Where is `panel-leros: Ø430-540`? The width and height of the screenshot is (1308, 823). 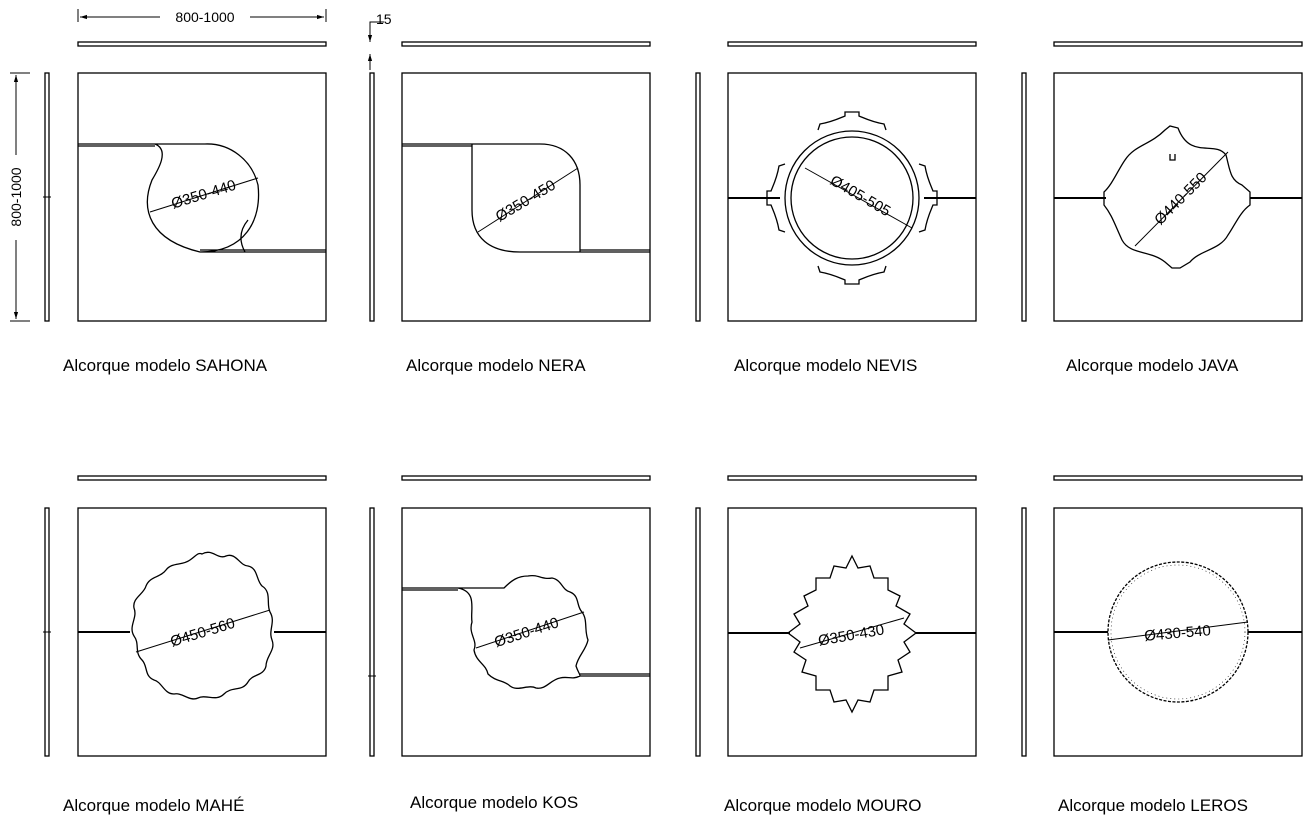
panel-leros: Ø430-540 is located at coordinates (1162, 616).